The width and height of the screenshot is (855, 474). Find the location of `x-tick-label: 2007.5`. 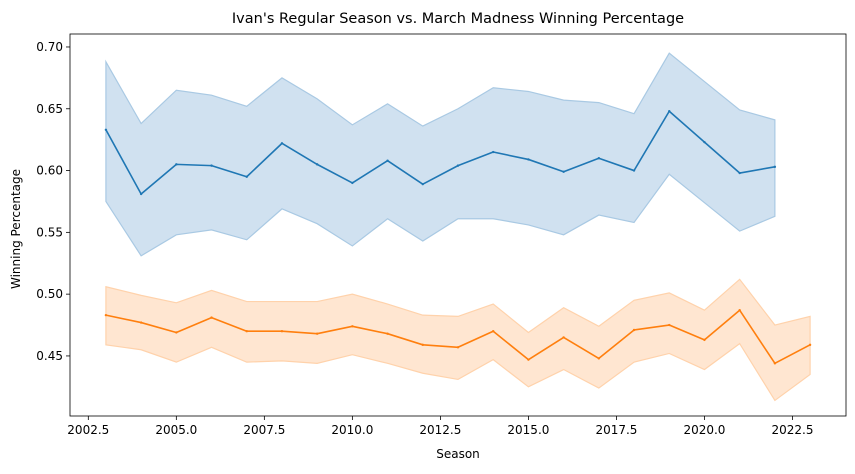

x-tick-label: 2007.5 is located at coordinates (264, 430).